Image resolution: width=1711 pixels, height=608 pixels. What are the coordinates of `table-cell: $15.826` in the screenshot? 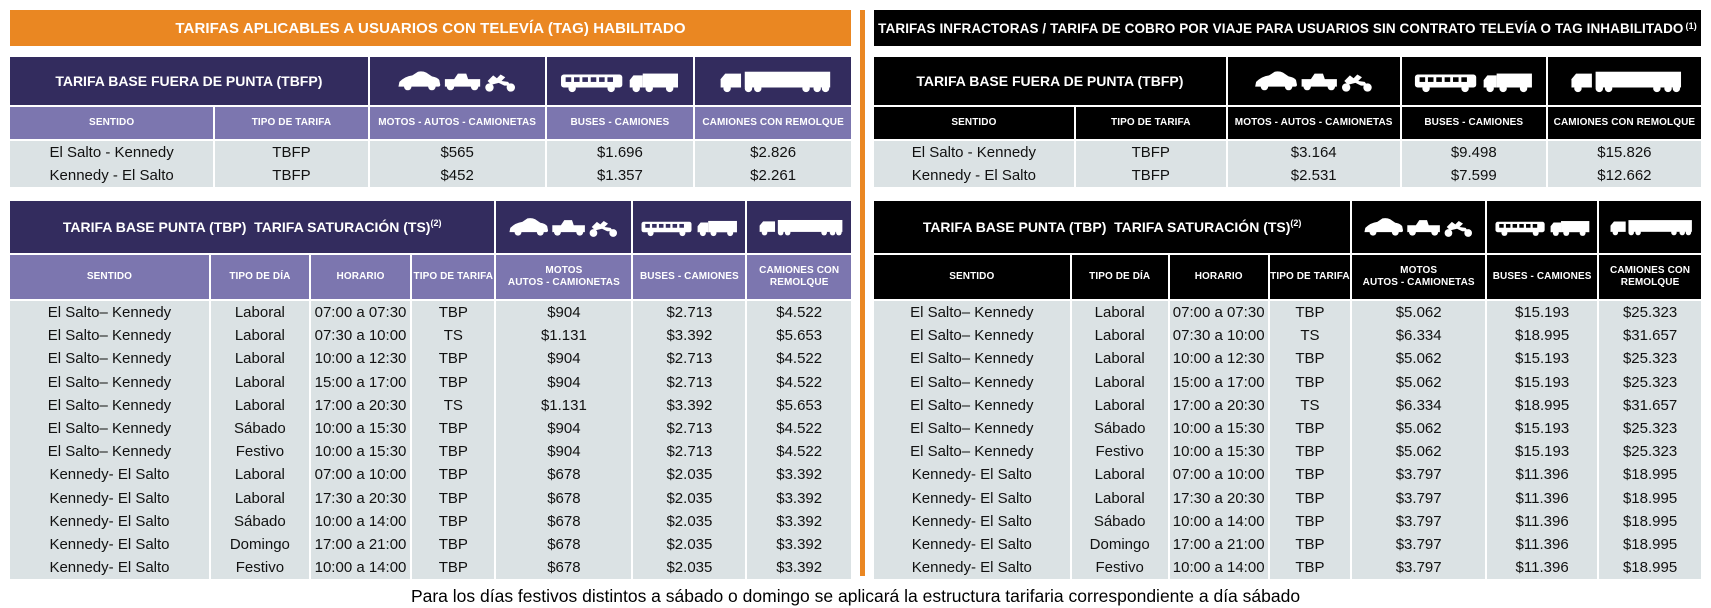 It's located at (1624, 152).